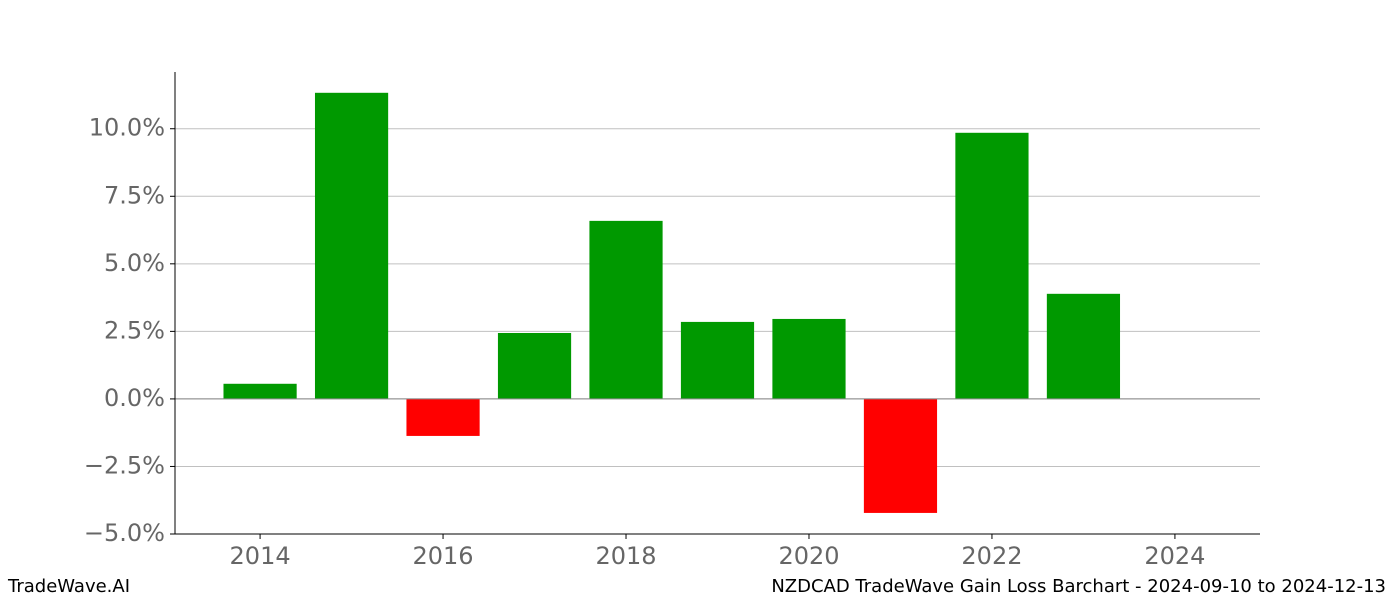  Describe the element at coordinates (124, 533) in the screenshot. I see `y-tick-label: −5.0%` at that location.